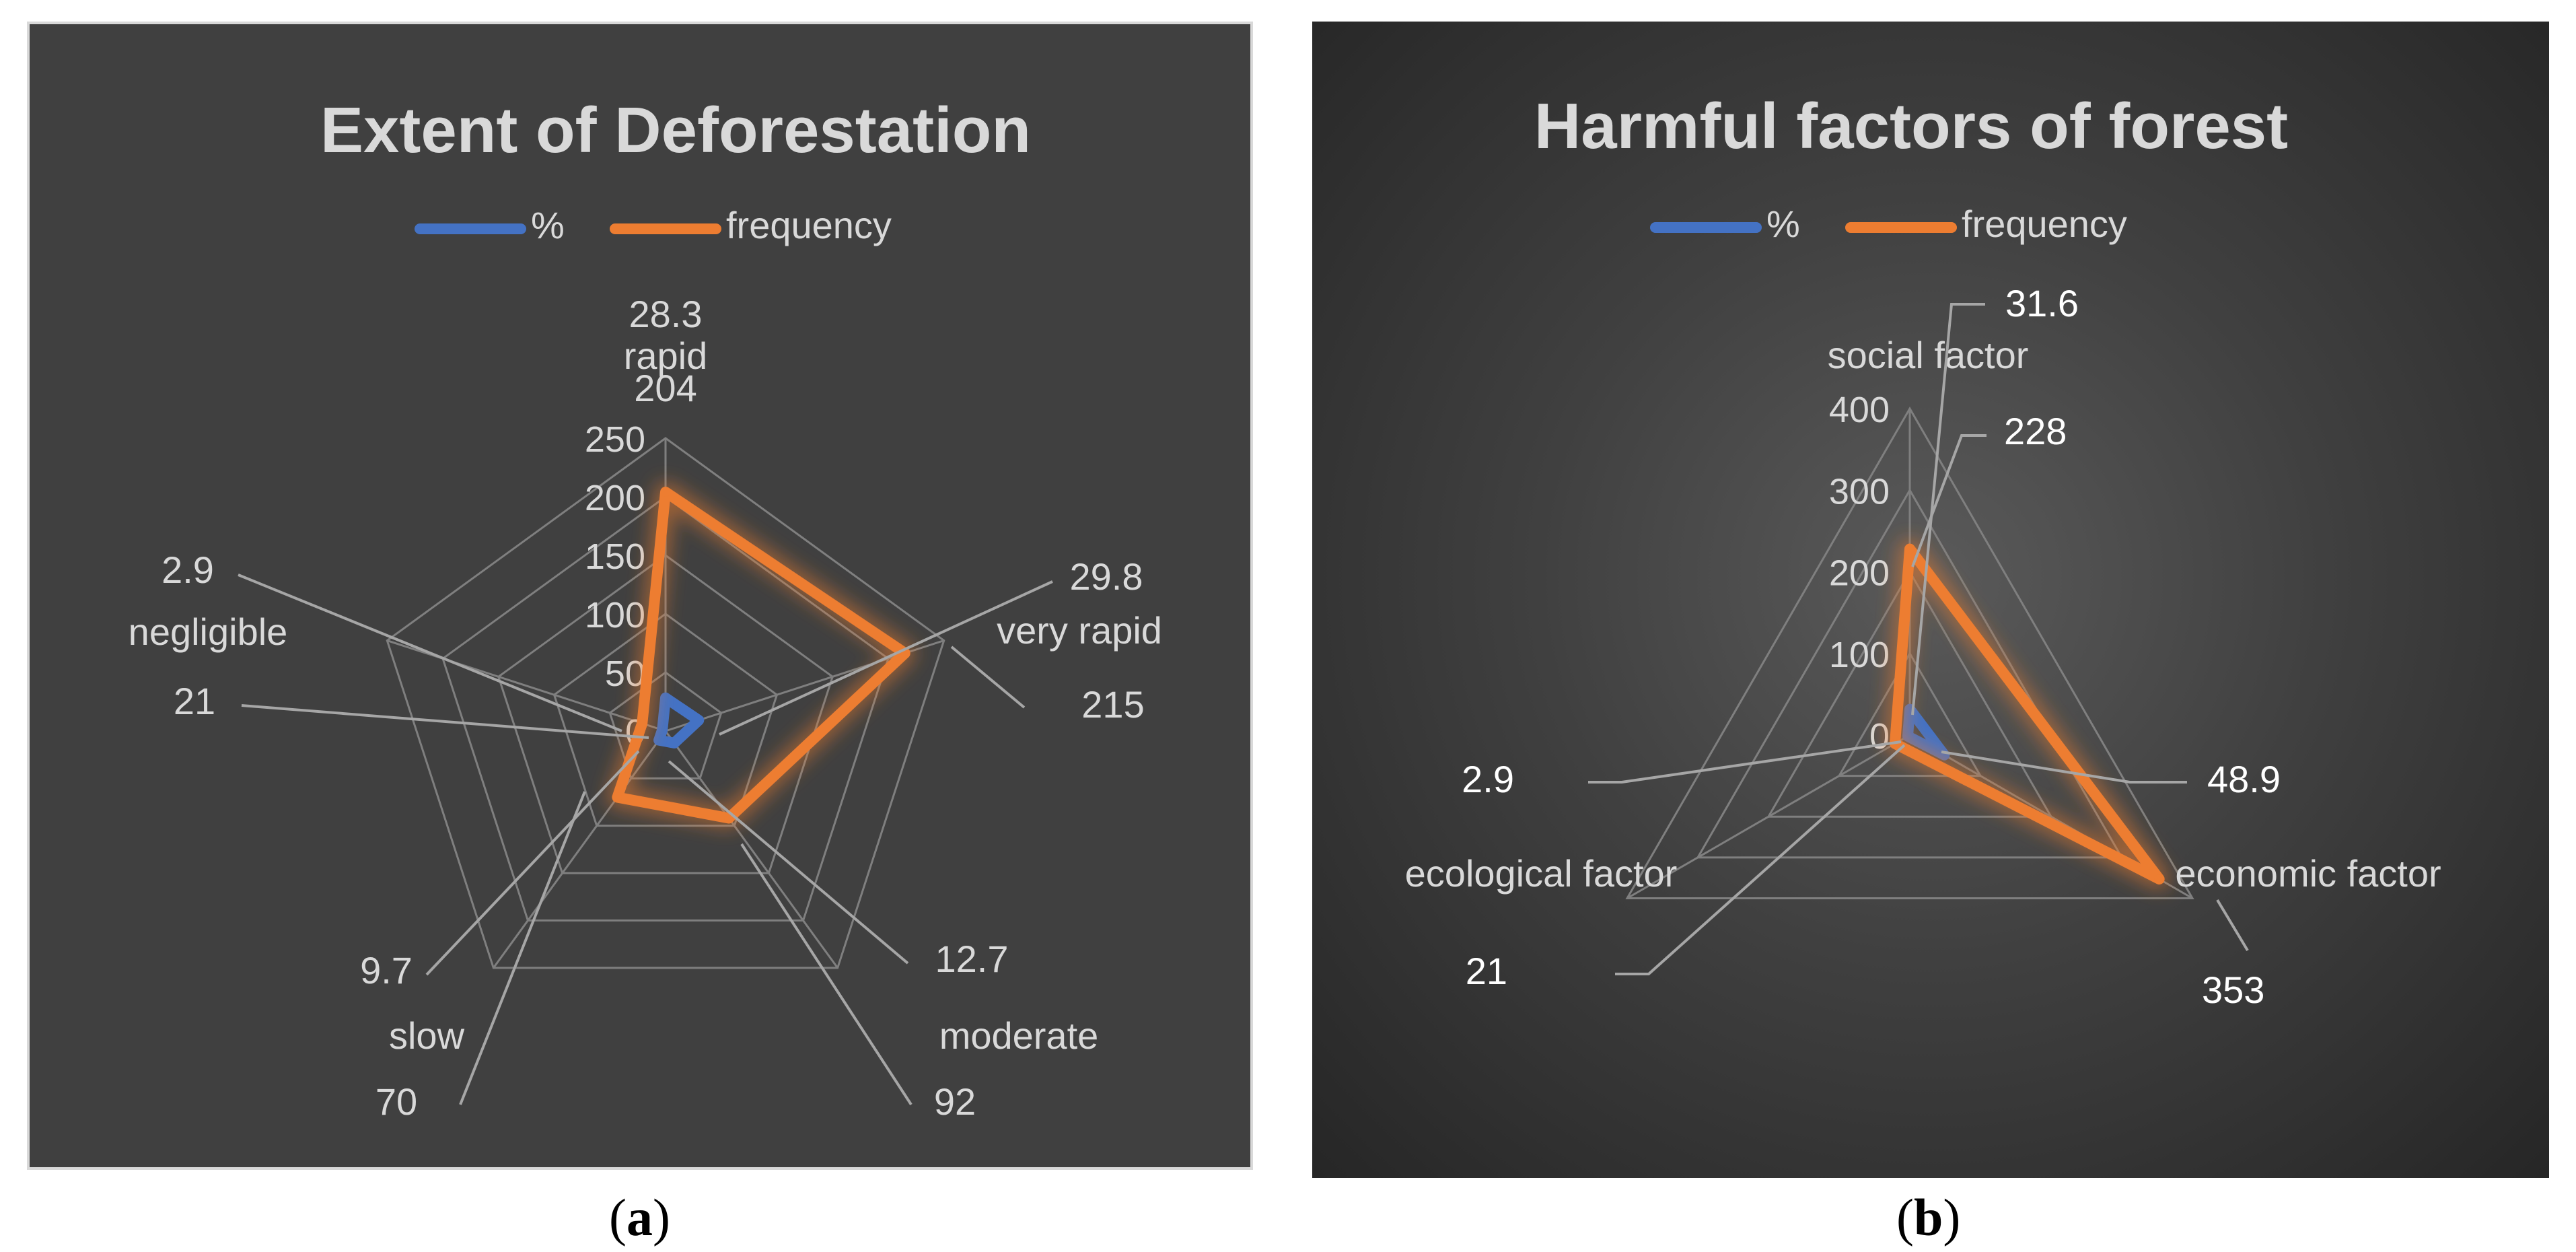 This screenshot has height=1252, width=2576. What do you see at coordinates (615, 439) in the screenshot?
I see `tick-label: 250` at bounding box center [615, 439].